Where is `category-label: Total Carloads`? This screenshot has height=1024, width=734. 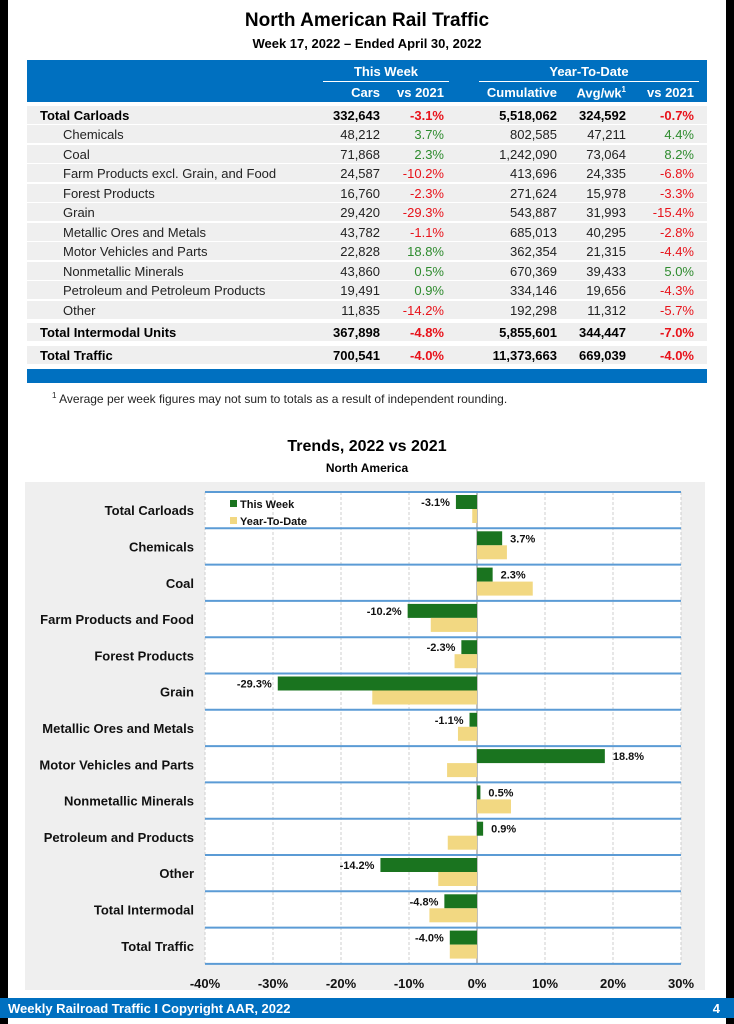
category-label: Total Carloads is located at coordinates (149, 510).